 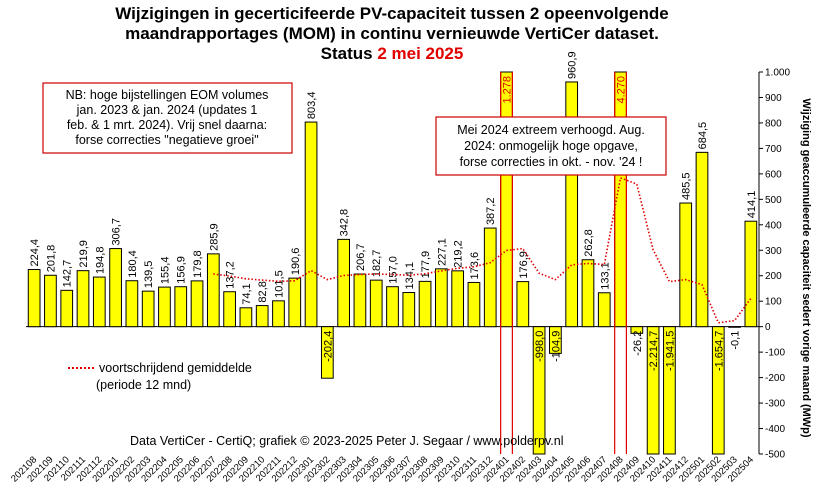 What do you see at coordinates (775, 429) in the screenshot?
I see `y-tick-label: -400` at bounding box center [775, 429].